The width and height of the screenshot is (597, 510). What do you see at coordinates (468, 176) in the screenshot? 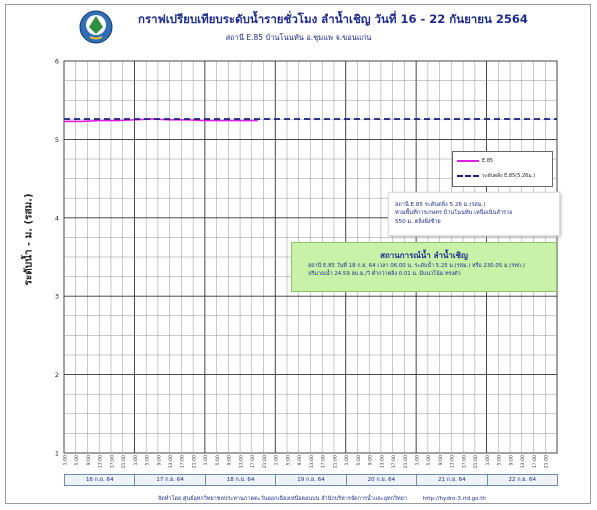
I see `legend-swatch-bank` at bounding box center [468, 176].